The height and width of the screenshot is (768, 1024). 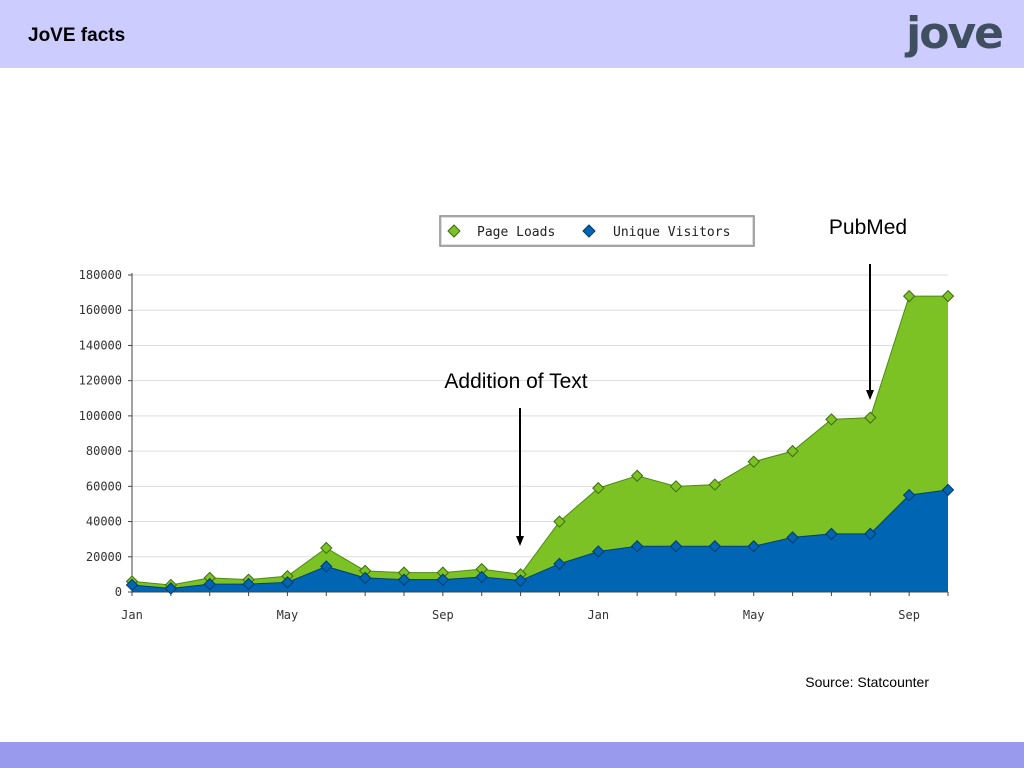 I want to click on jove-logo: jove, so click(x=955, y=33).